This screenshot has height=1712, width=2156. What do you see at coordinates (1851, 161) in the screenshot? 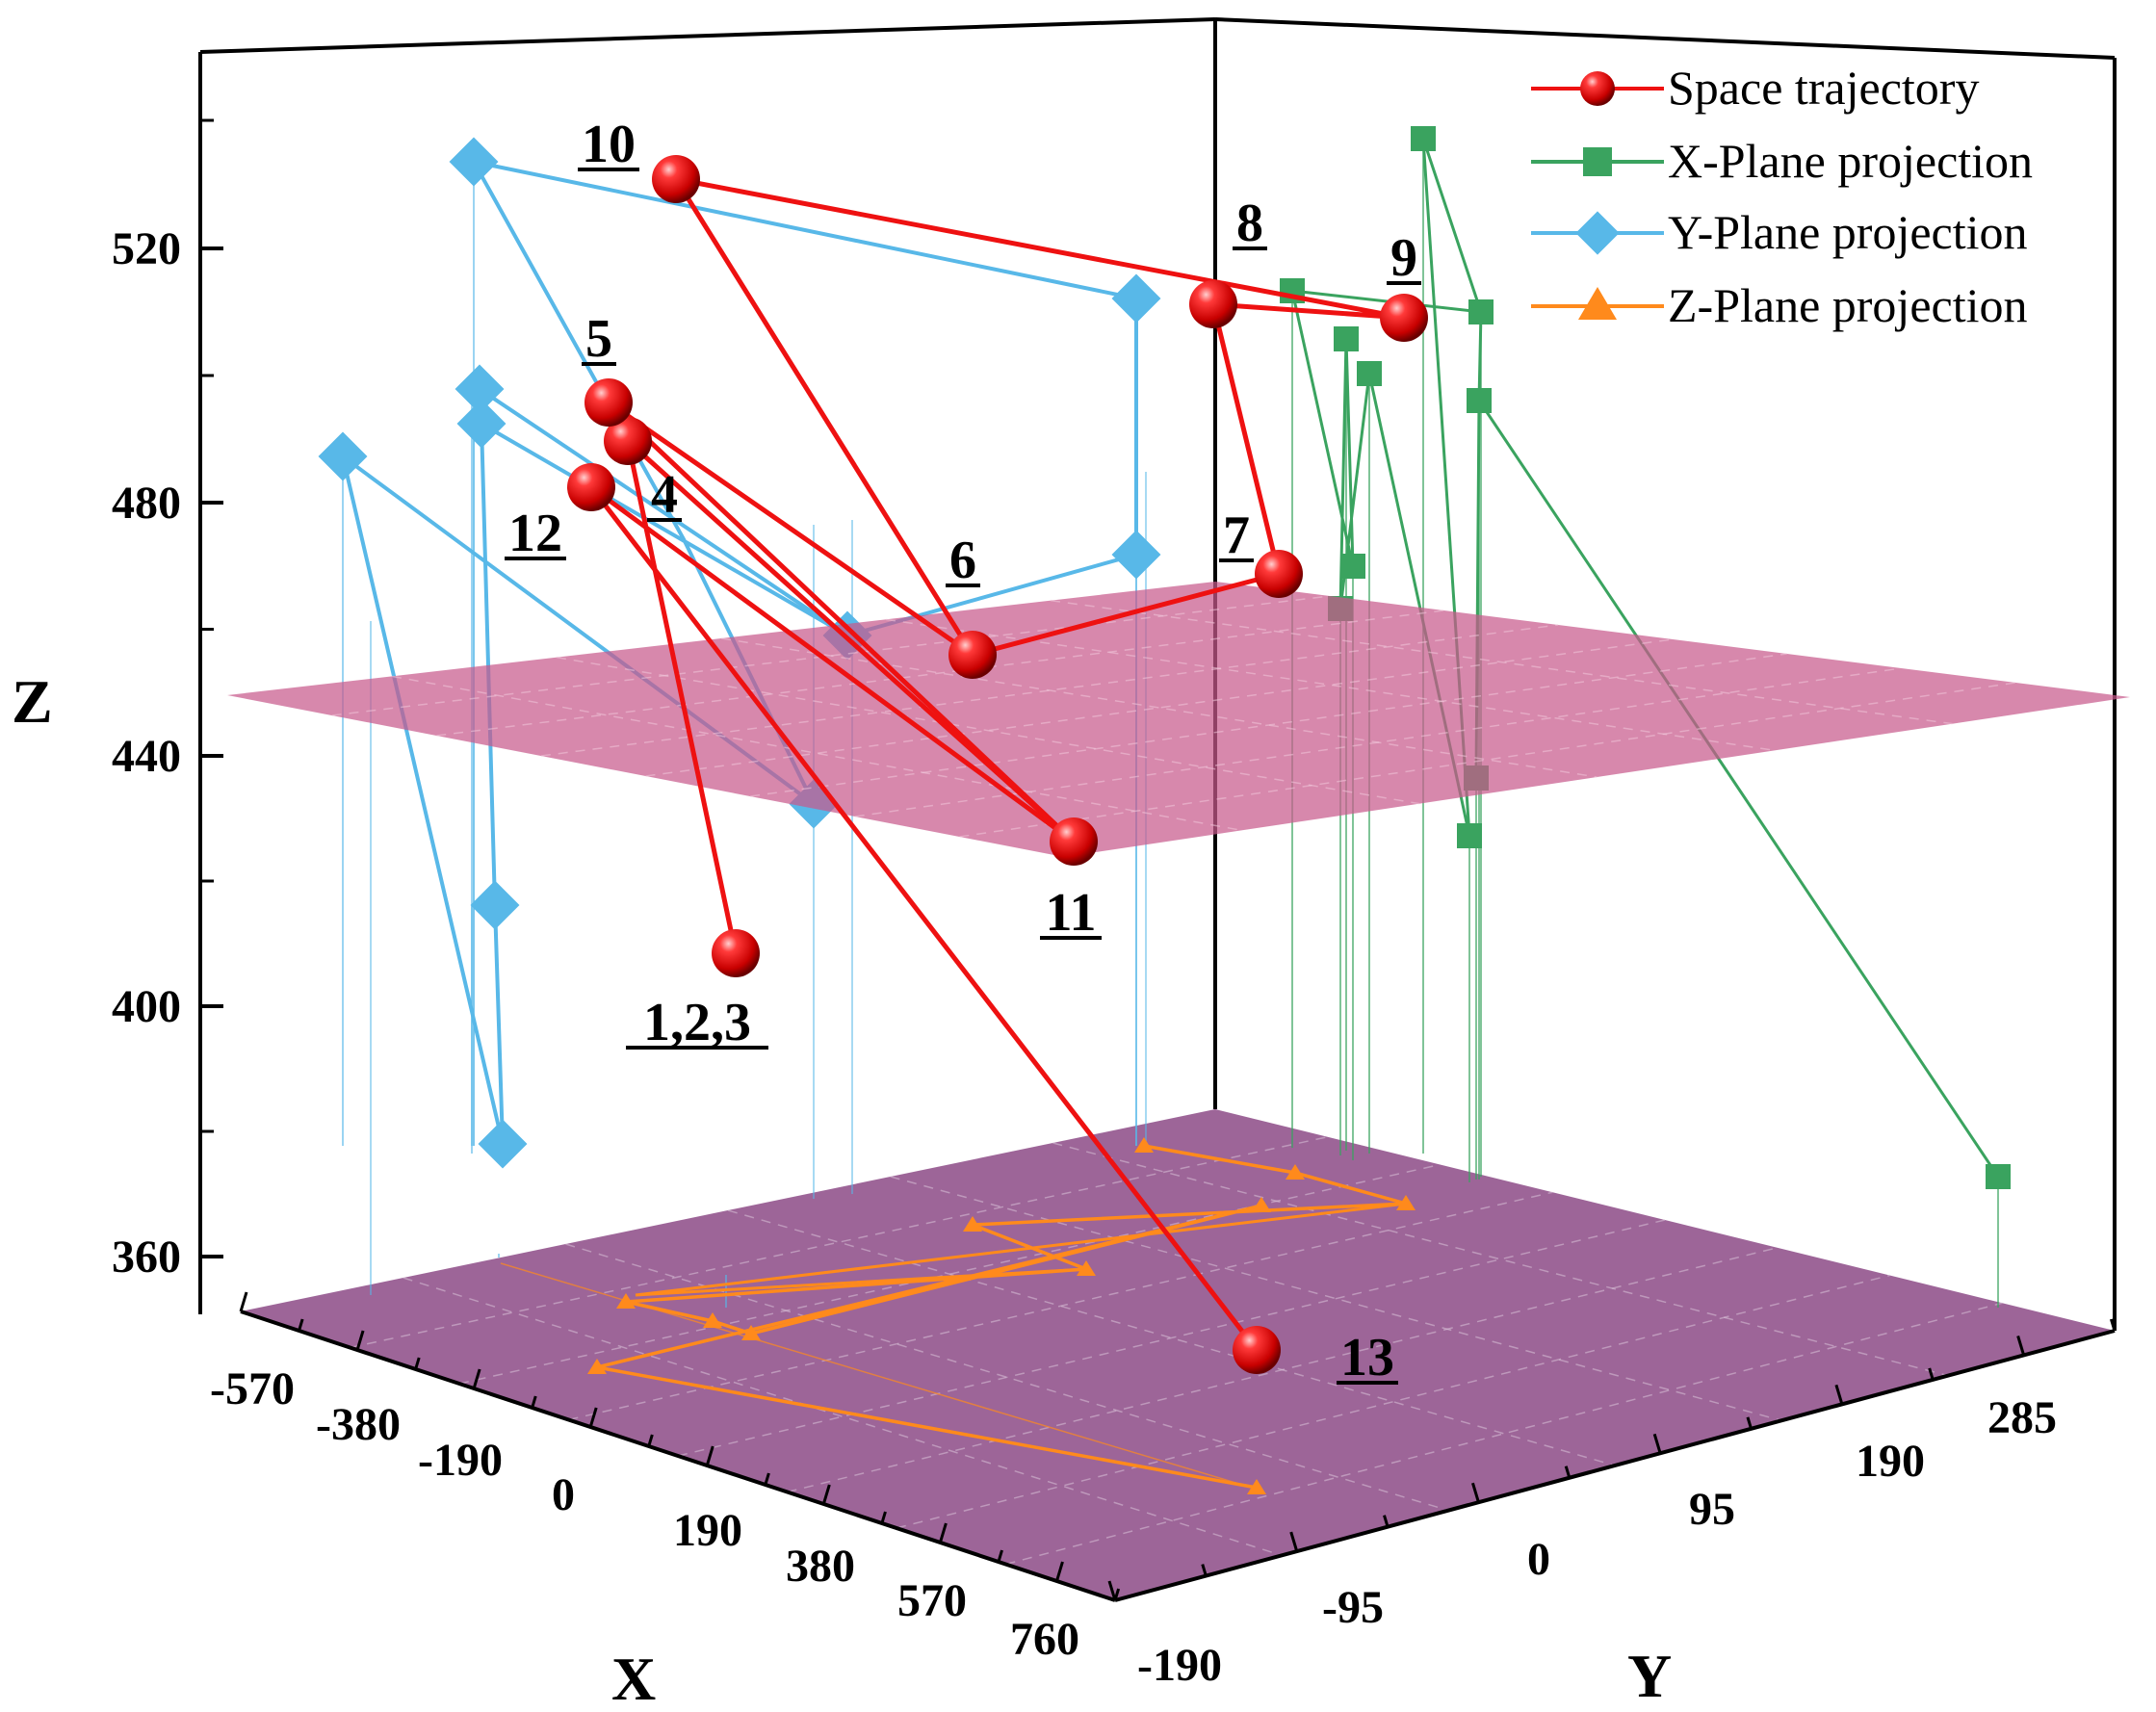
I see `legend-label: X-Plane projection` at bounding box center [1851, 161].